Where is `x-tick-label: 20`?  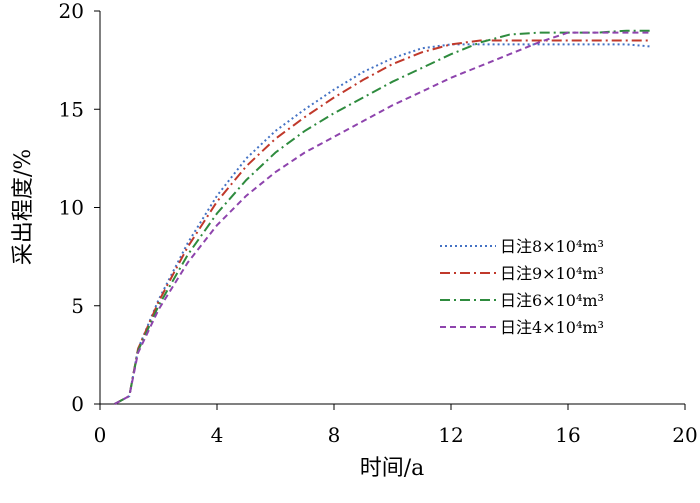
x-tick-label: 20 is located at coordinates (684, 435).